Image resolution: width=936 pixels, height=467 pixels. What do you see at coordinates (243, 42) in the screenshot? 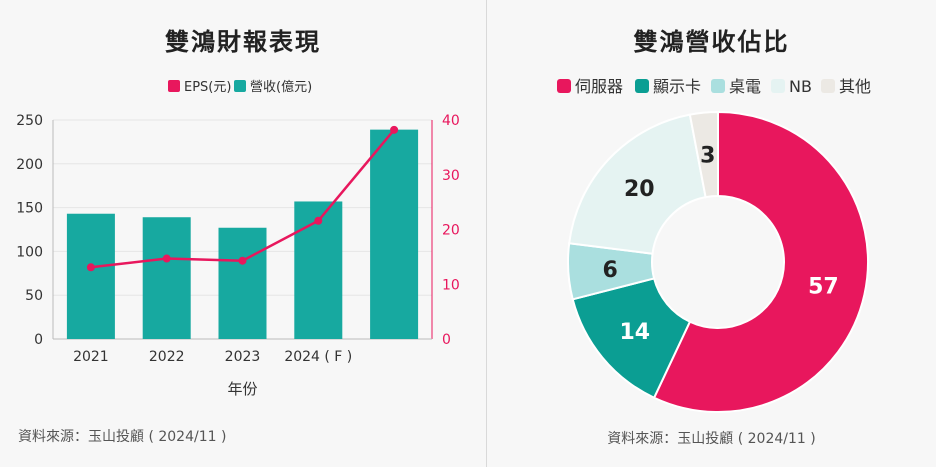
I see `left-chart-title: 雙鴻財報表現` at bounding box center [243, 42].